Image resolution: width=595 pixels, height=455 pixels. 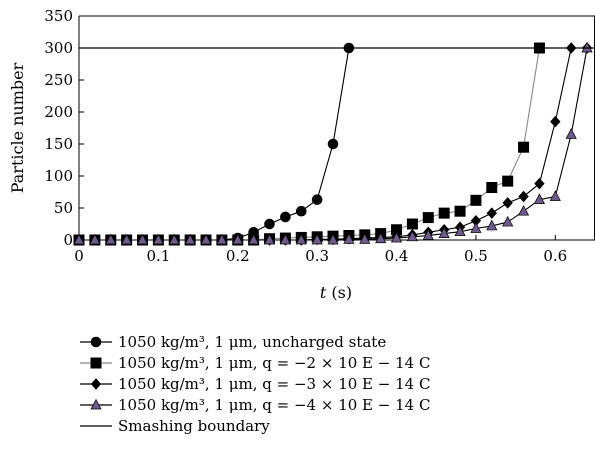 What do you see at coordinates (17, 127) in the screenshot?
I see `y-axis-title: Particle number` at bounding box center [17, 127].